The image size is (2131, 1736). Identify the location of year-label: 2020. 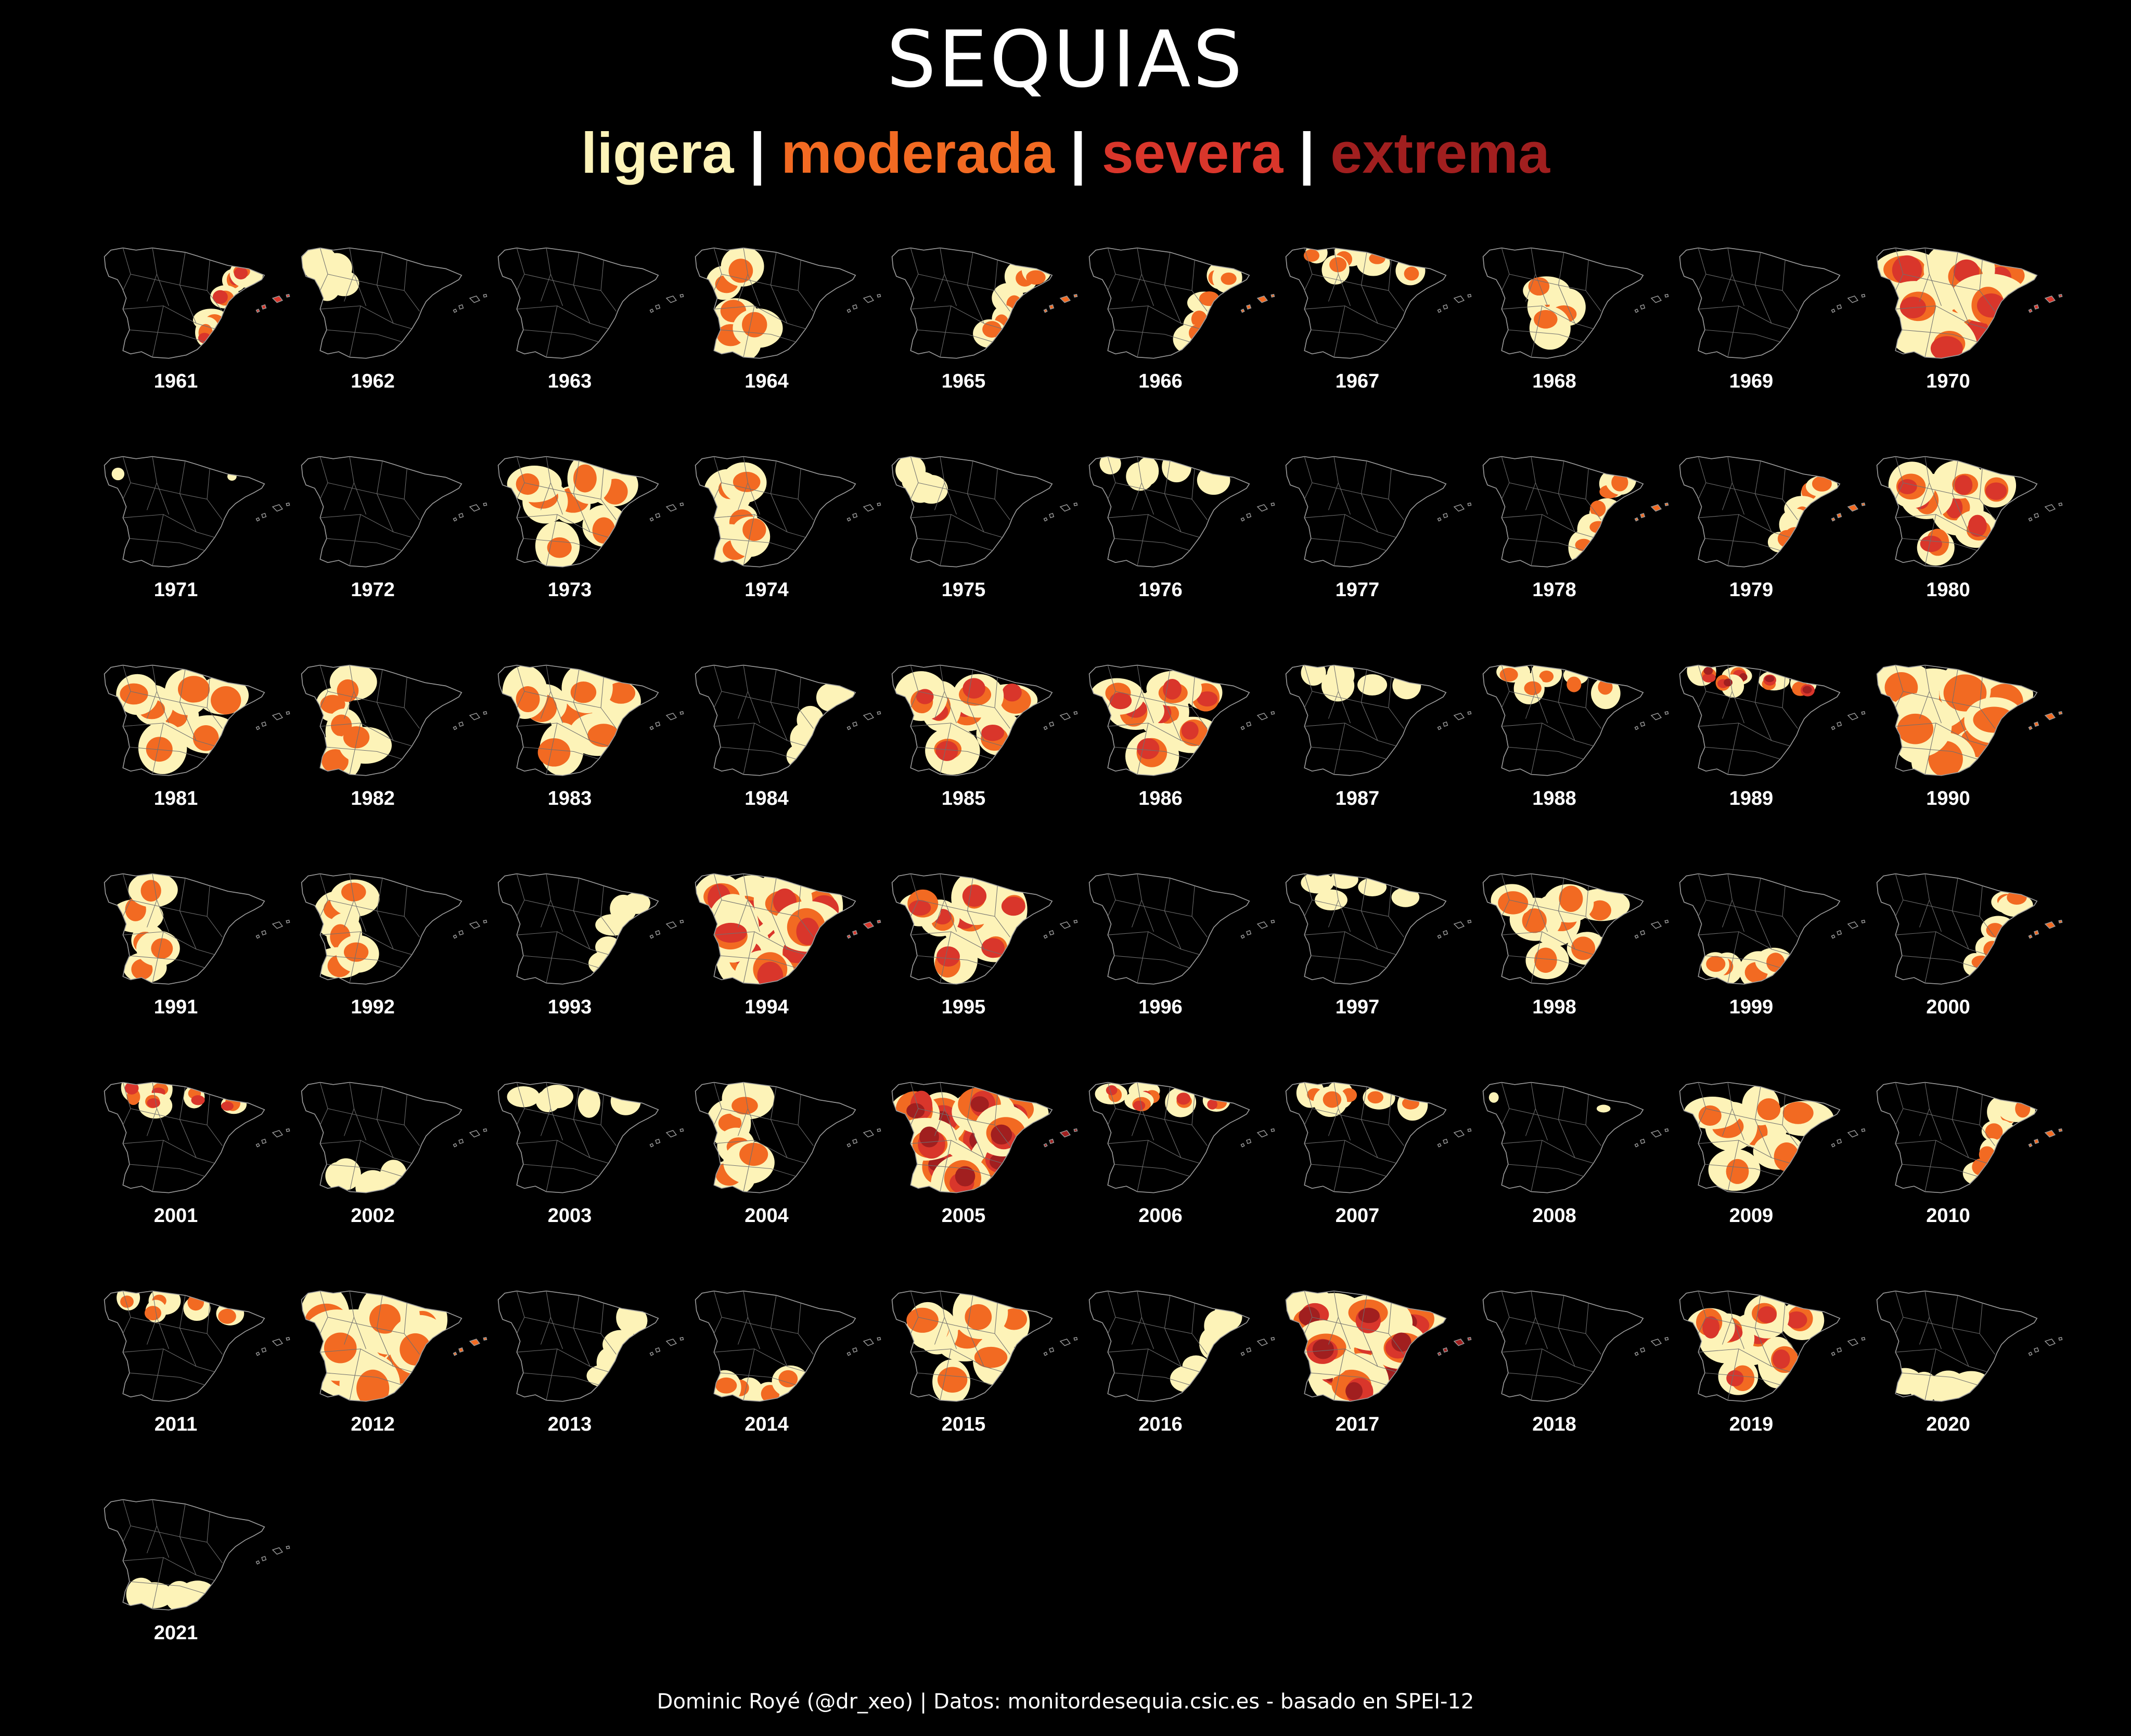
(1948, 1424).